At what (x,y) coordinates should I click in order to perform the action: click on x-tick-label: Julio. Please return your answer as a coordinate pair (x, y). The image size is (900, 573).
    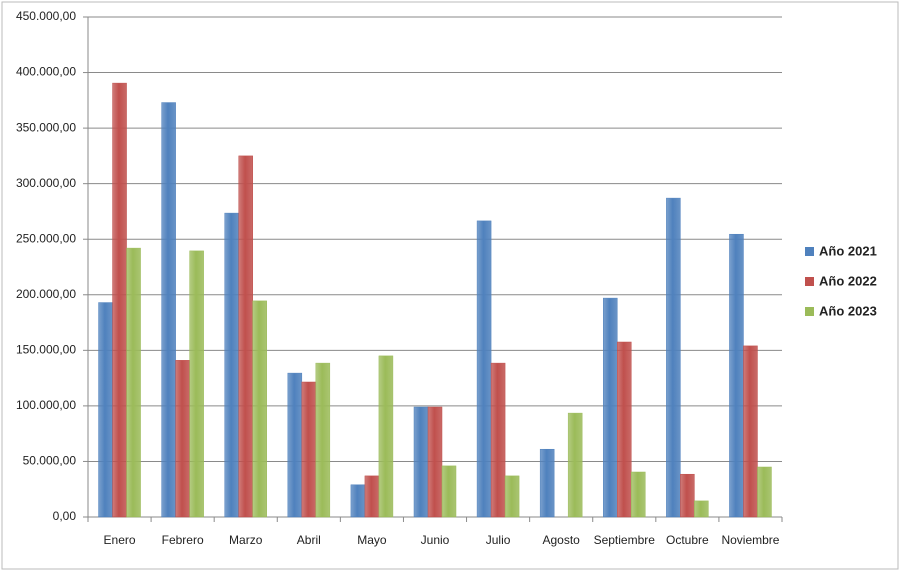
    Looking at the image, I should click on (498, 540).